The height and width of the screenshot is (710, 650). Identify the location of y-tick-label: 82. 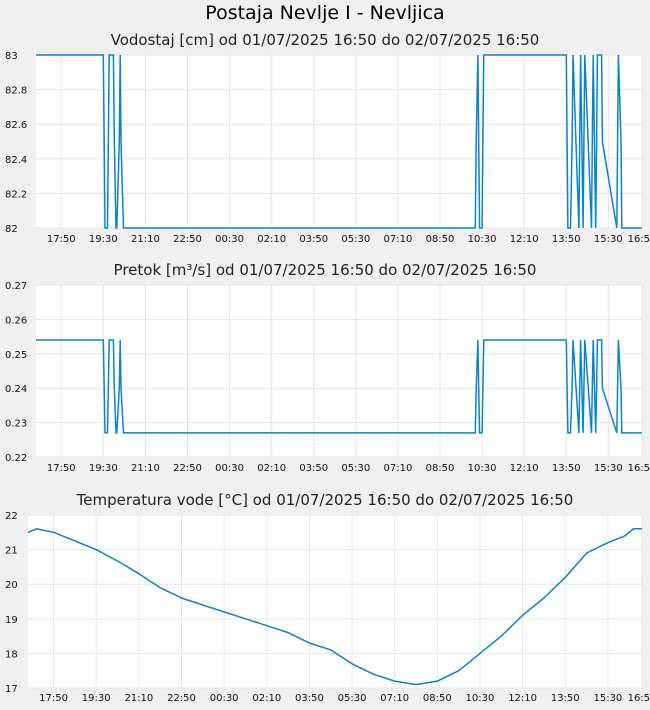
(11, 229).